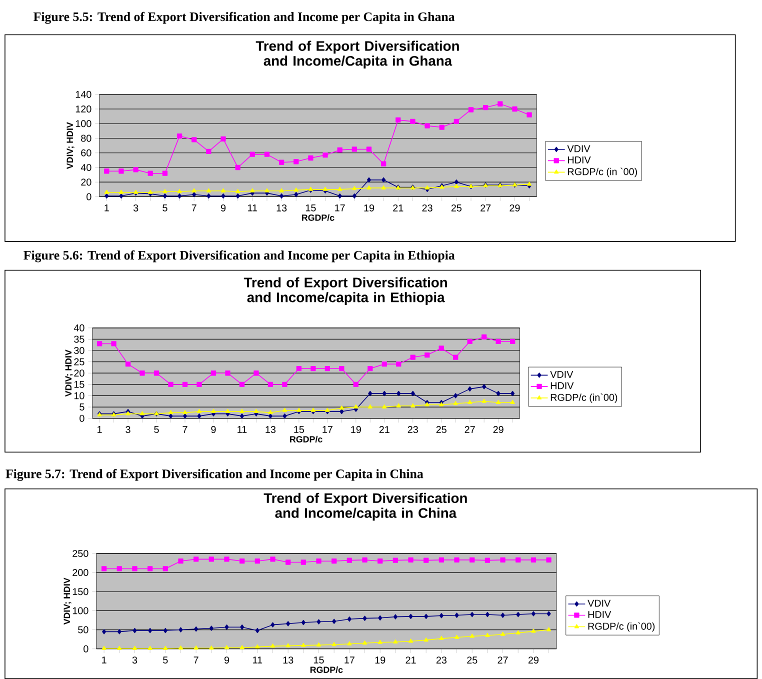 The image size is (762, 679). Describe the element at coordinates (80, 553) in the screenshot. I see `y-tick-label: 250` at that location.